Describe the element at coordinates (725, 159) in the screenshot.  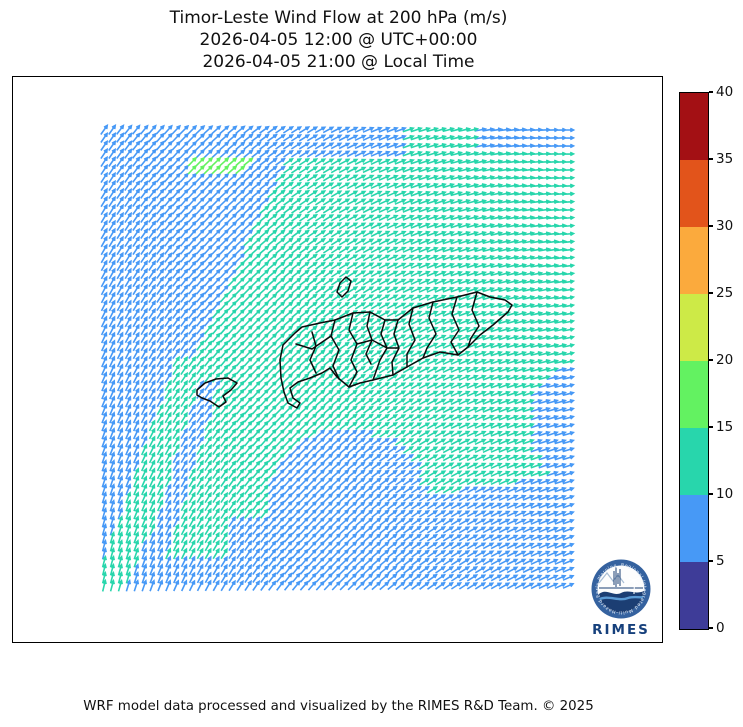
I see `colorbar-tick-label: 35` at that location.